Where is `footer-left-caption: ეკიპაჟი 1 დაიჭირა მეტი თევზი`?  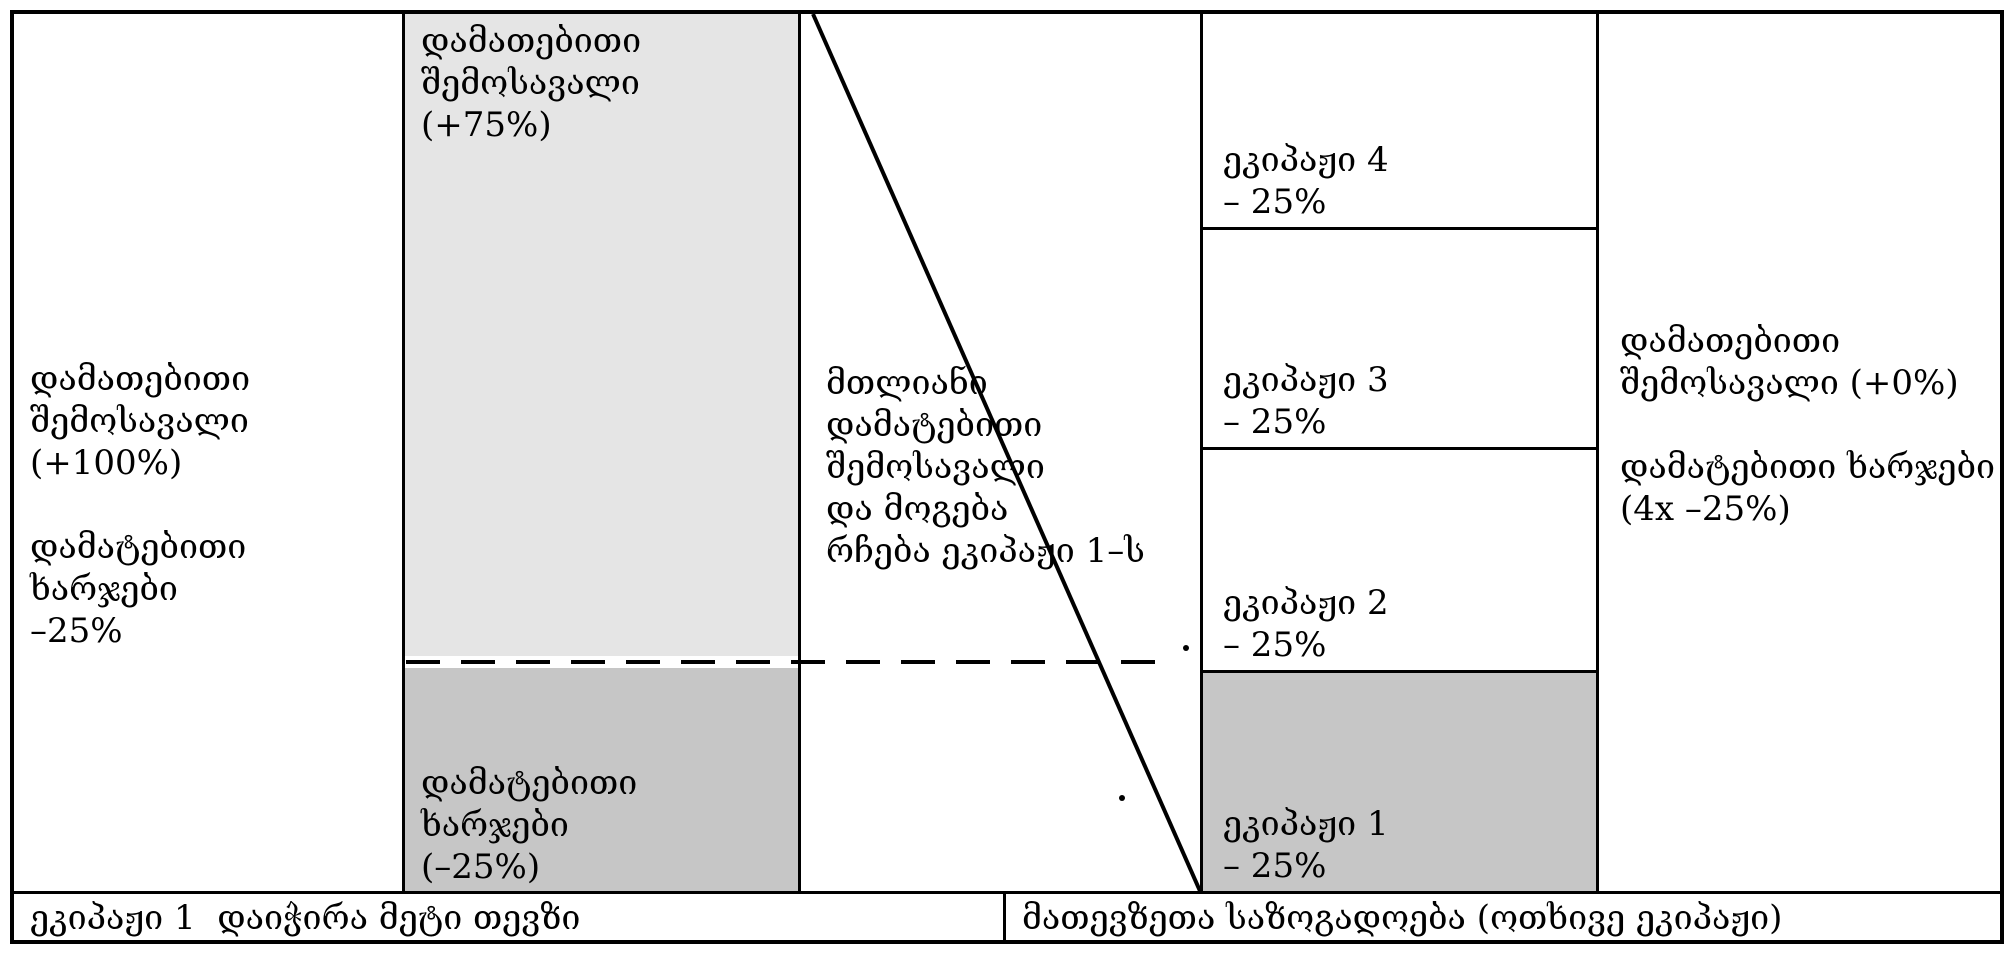 footer-left-caption: ეკიპაჟი 1 დაიჭირა მეტი თევზი is located at coordinates (305, 918).